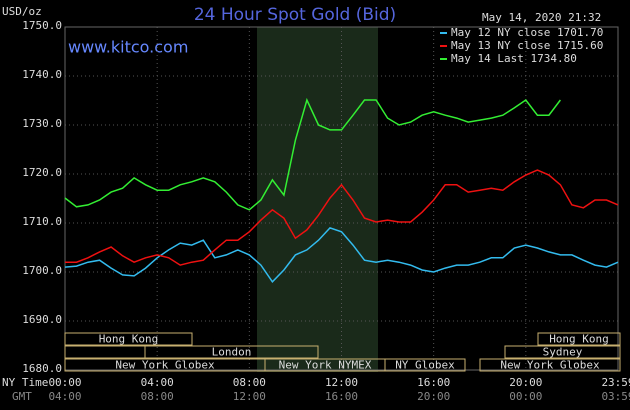 The width and height of the screenshot is (630, 410). Describe the element at coordinates (42, 74) in the screenshot. I see `y-tick-label: 1740.0` at that location.